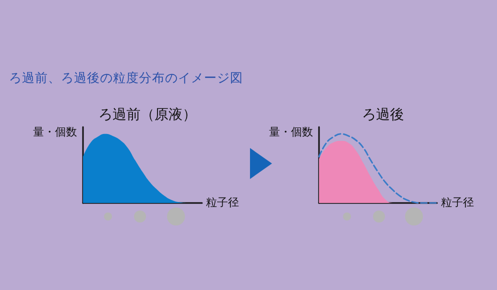 The width and height of the screenshot is (497, 290). What do you see at coordinates (383, 114) in the screenshot?
I see `chart-title: ろ過後` at bounding box center [383, 114].